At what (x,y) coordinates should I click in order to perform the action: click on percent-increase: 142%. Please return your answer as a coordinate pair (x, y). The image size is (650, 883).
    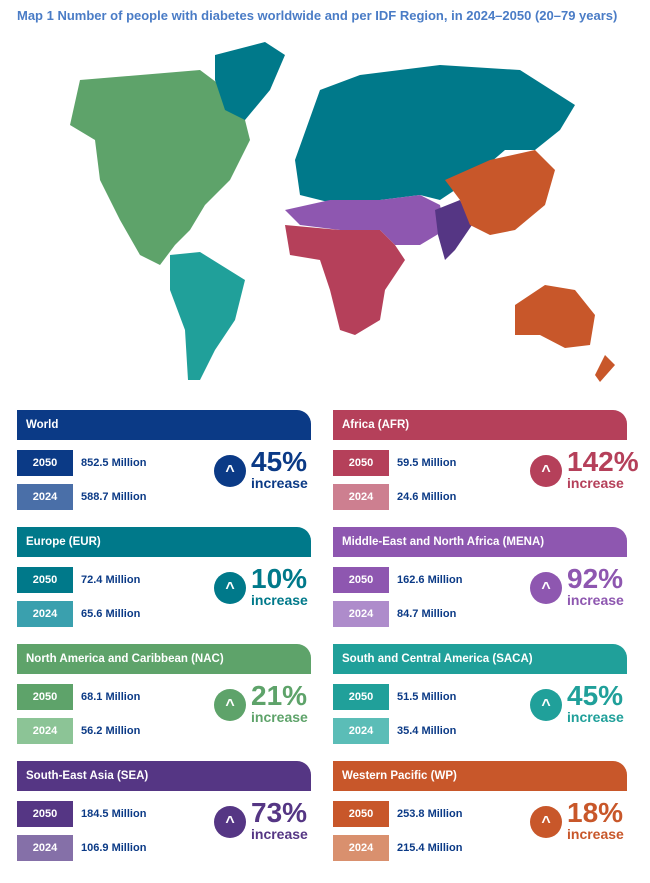
    Looking at the image, I should click on (603, 461).